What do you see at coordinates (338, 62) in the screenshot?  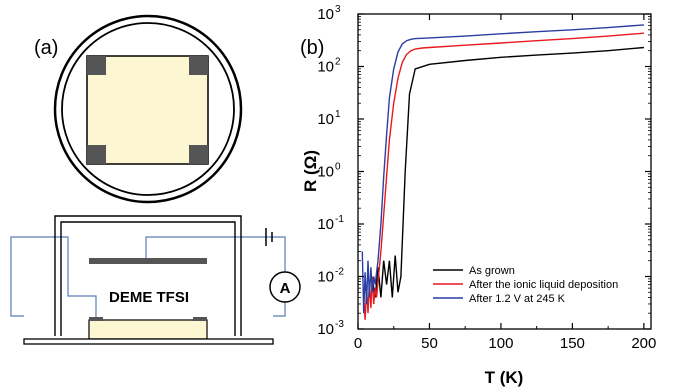 I see `y-tick-exponent-5: 2` at bounding box center [338, 62].